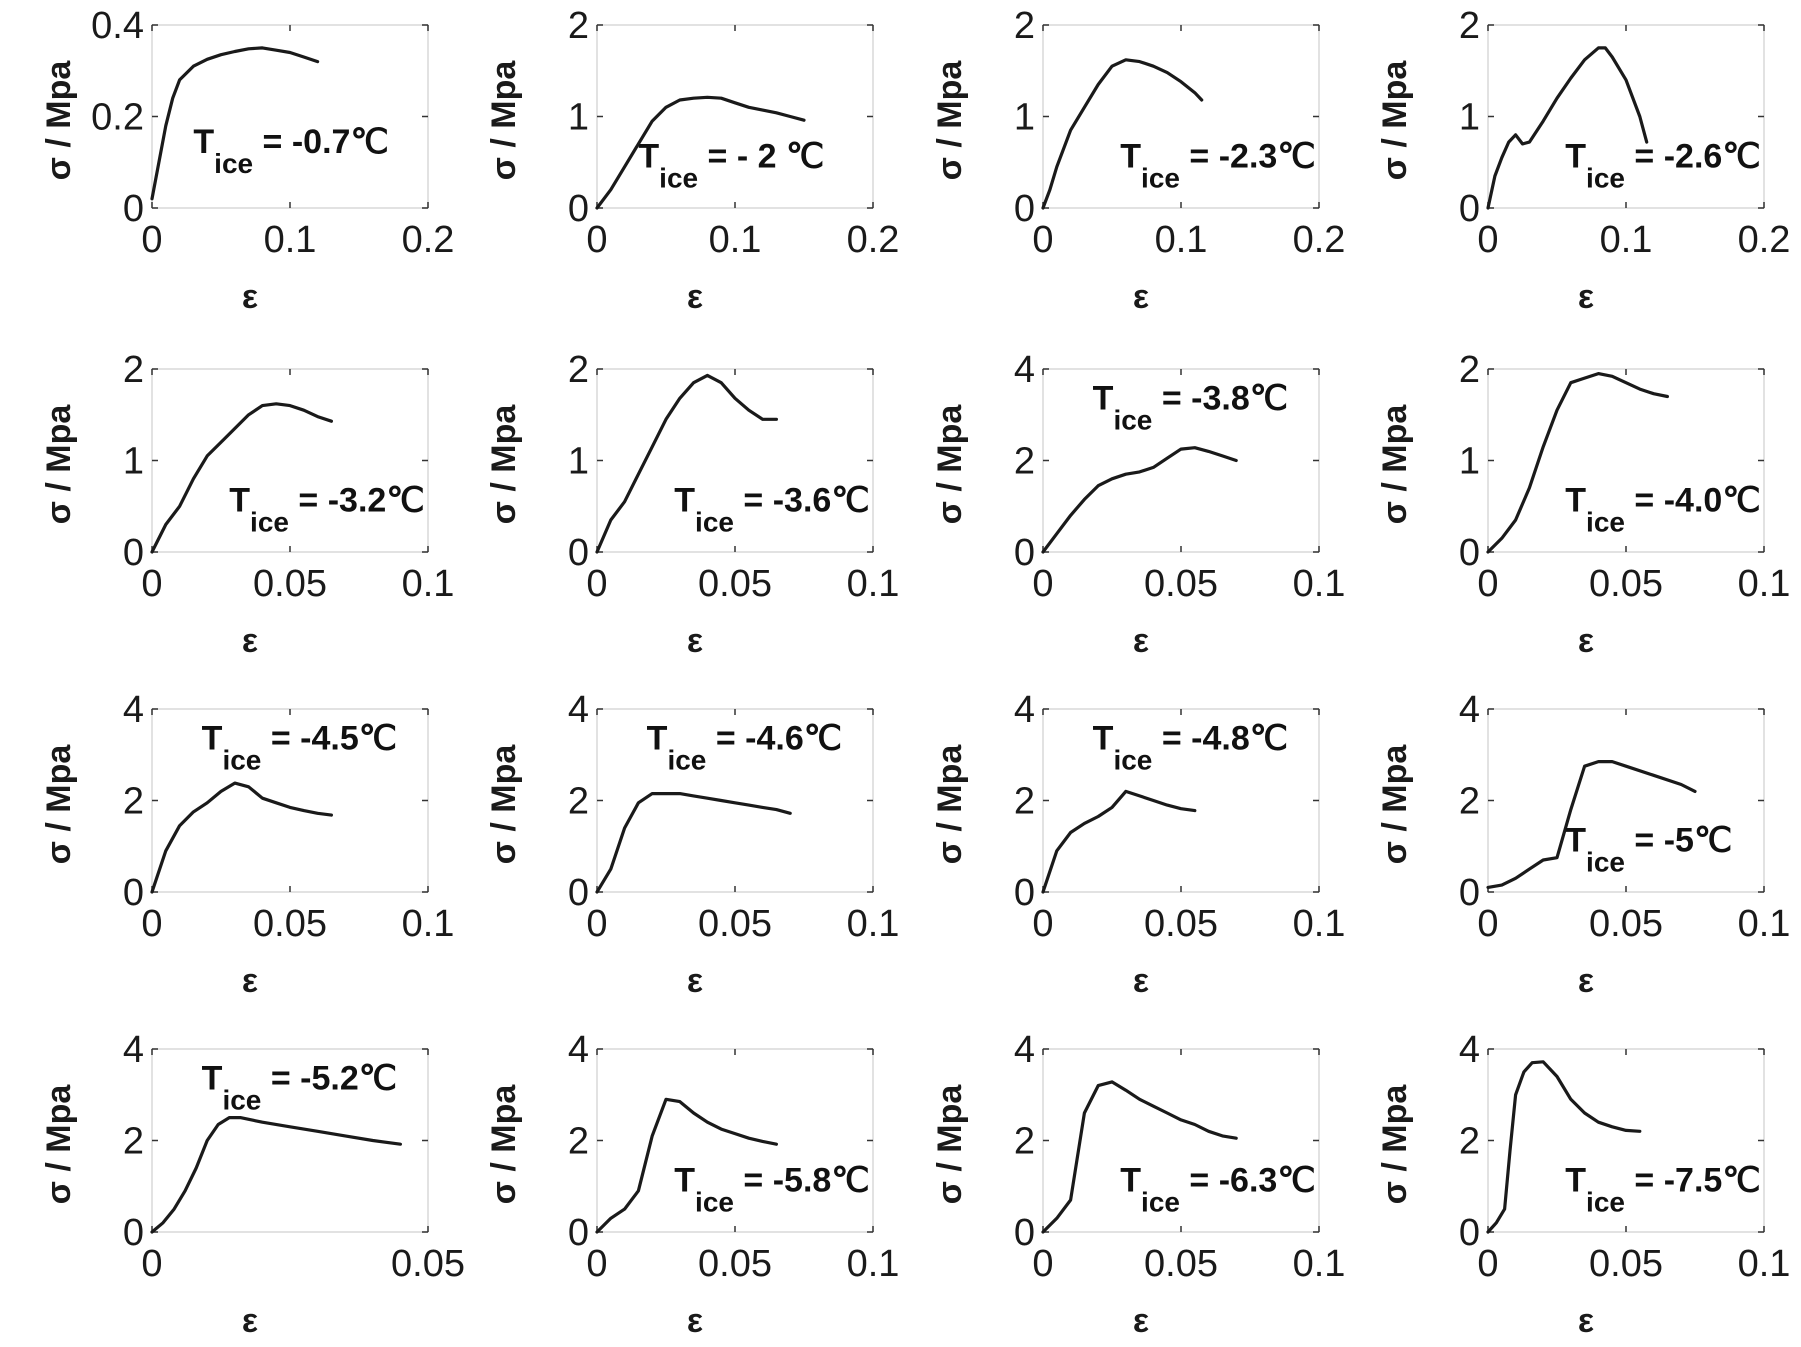  I want to click on y-tick-label: 0.4, so click(117, 26).